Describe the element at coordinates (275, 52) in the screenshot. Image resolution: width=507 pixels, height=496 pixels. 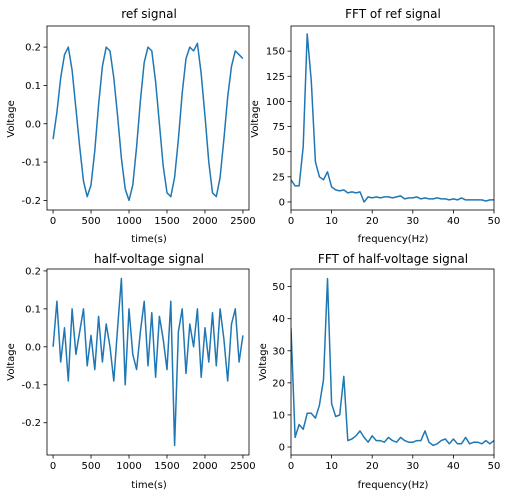
I see `y-tick-label: 150` at that location.